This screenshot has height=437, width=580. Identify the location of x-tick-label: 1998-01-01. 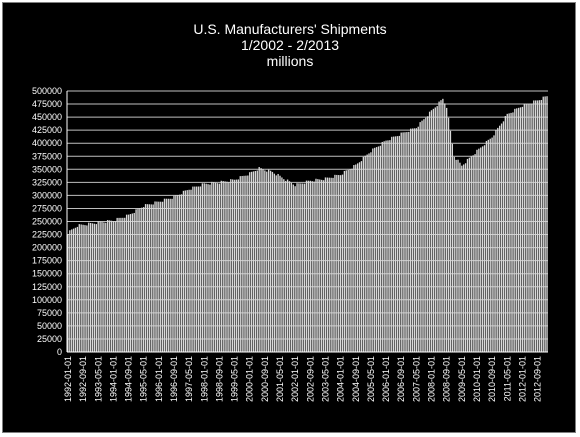
(204, 379).